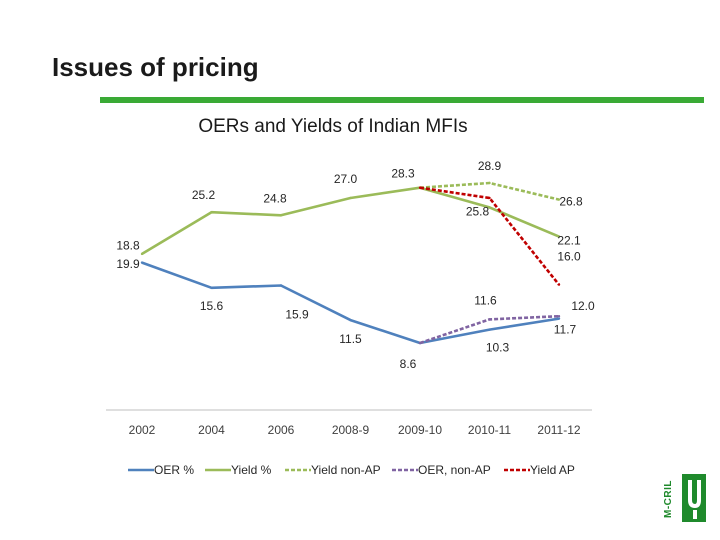  Describe the element at coordinates (350, 339) in the screenshot. I see `data-label: 11.5` at that location.